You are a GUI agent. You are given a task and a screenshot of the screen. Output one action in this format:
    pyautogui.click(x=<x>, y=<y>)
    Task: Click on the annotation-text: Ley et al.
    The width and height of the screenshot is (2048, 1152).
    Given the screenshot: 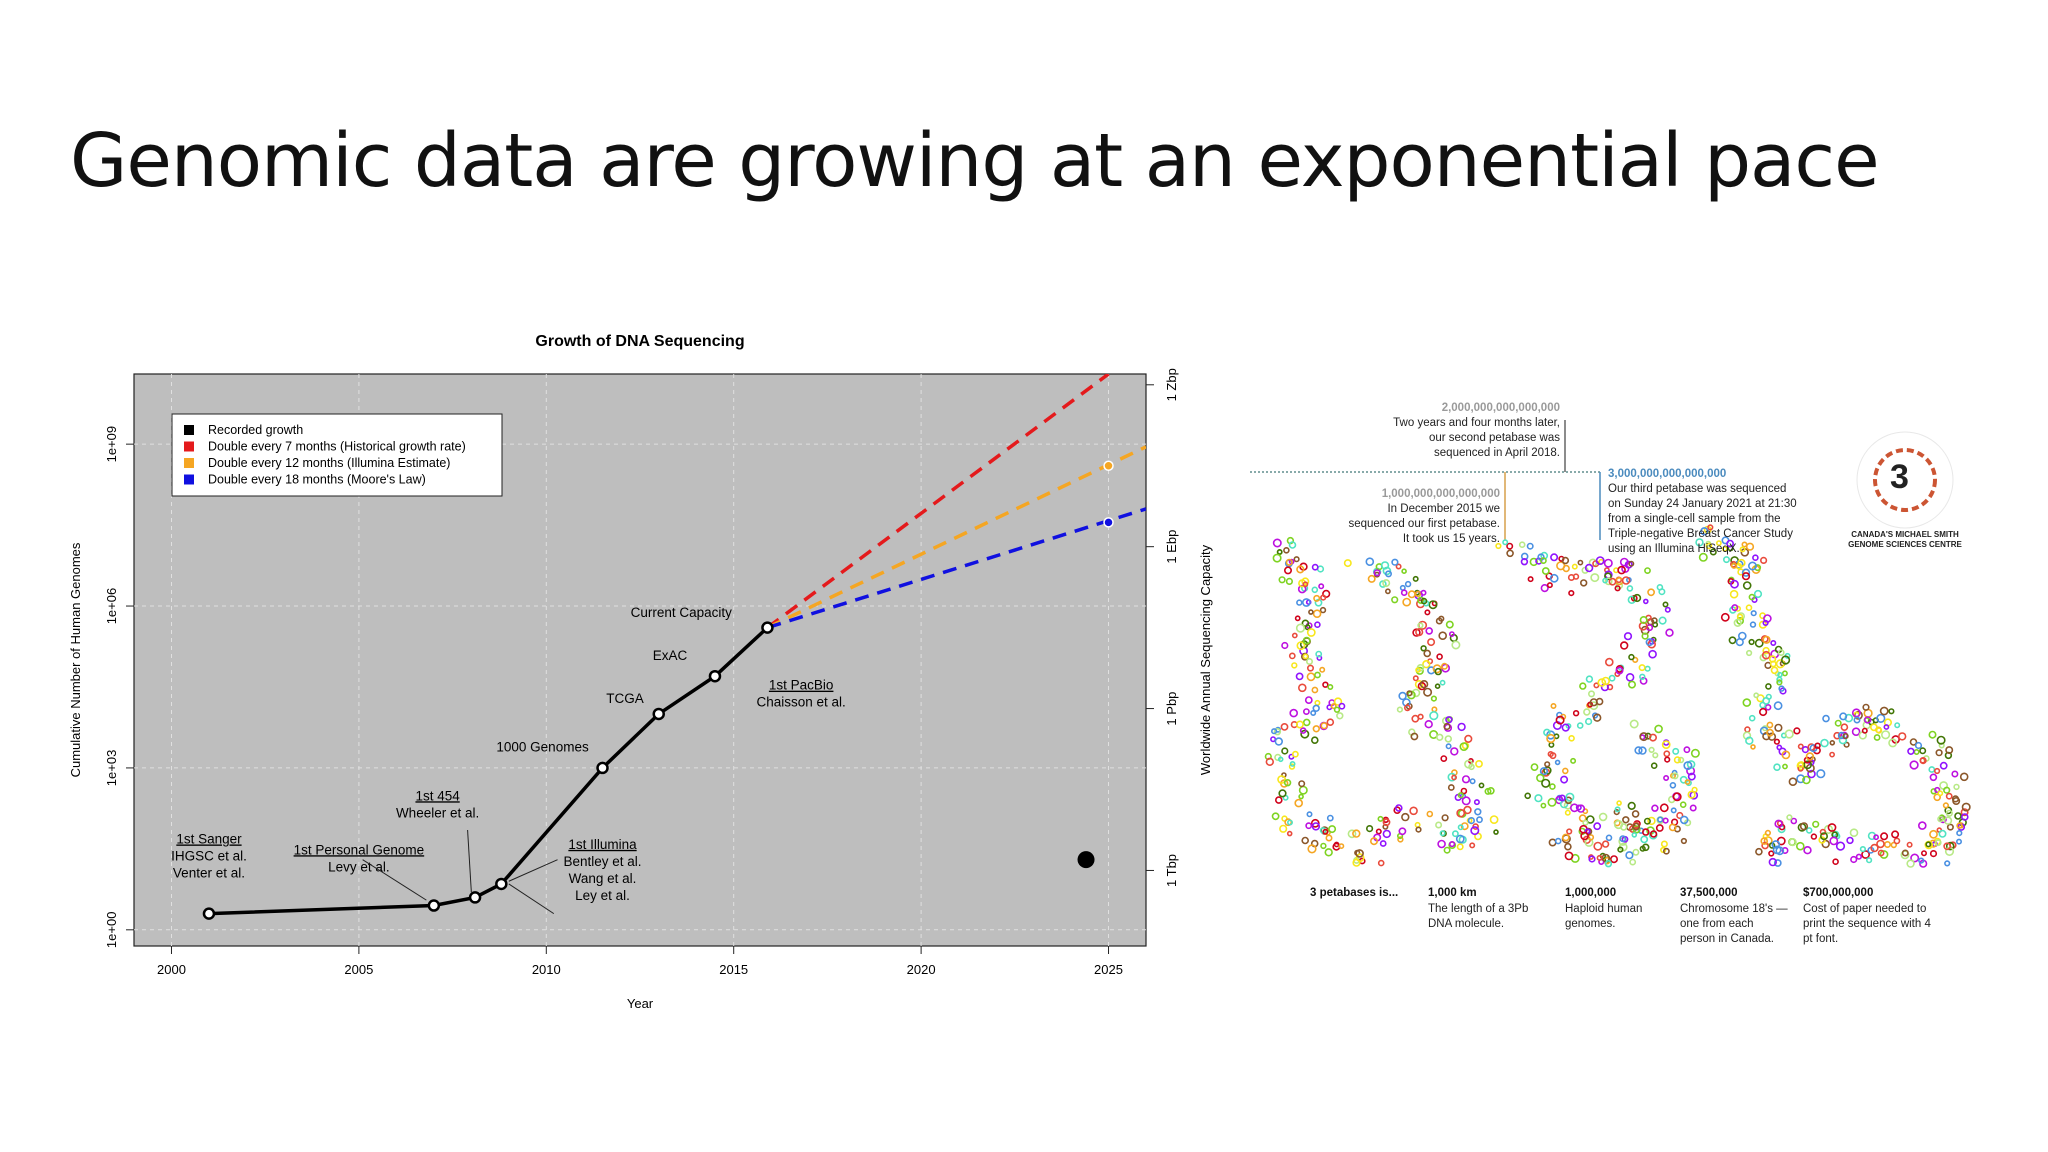 What is the action you would take?
    pyautogui.click(x=602, y=895)
    